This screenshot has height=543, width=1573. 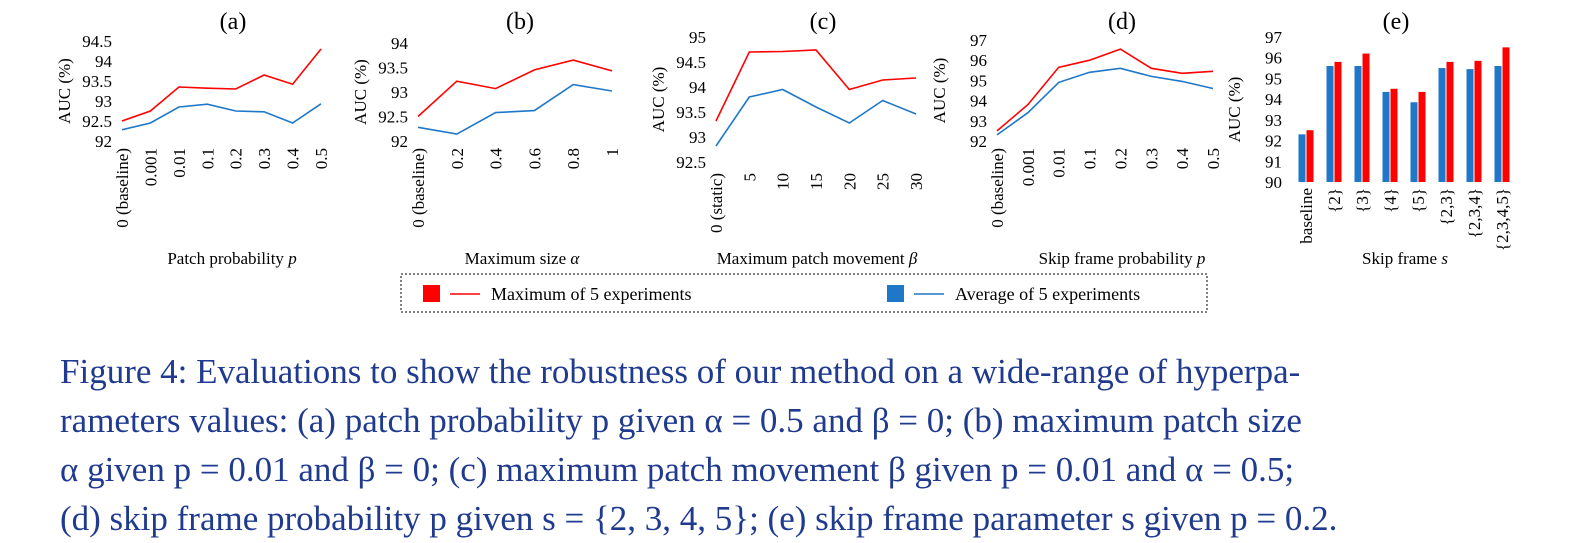 I want to click on legend-label: Average of 5 experiments, so click(x=1047, y=294).